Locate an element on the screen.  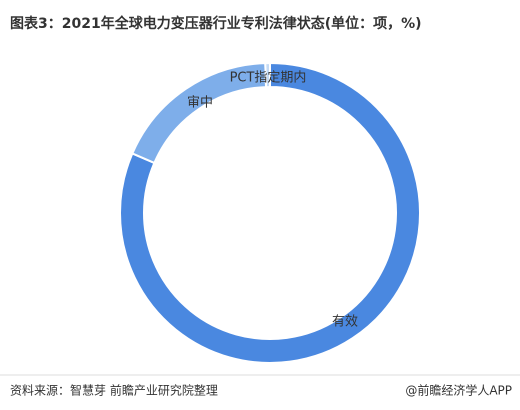
segment-label: 有效 is located at coordinates (345, 322).